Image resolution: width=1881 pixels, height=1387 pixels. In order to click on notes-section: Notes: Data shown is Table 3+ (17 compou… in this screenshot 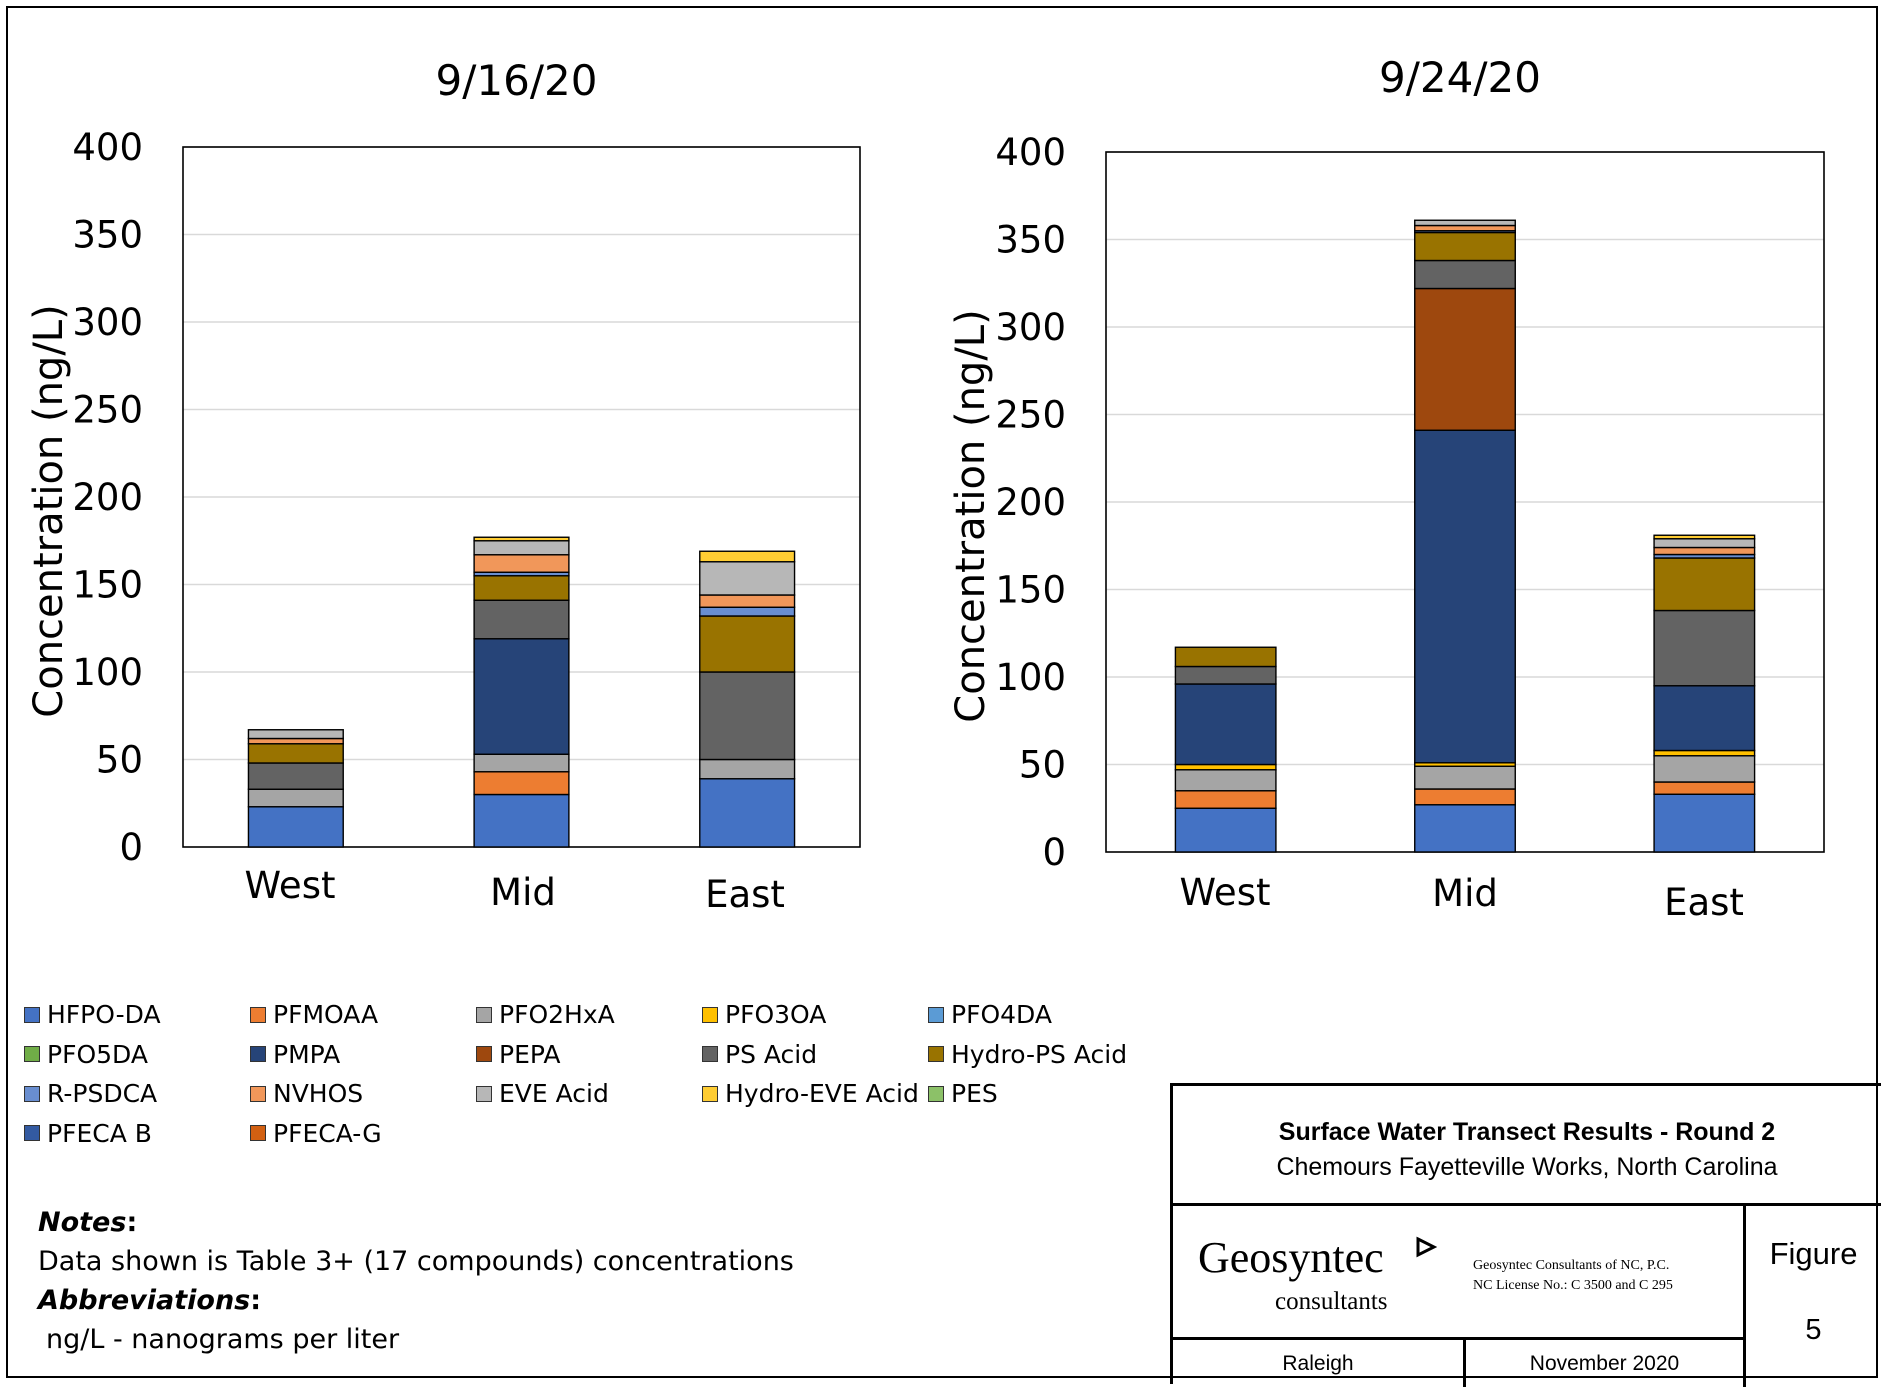, I will do `click(416, 1281)`.